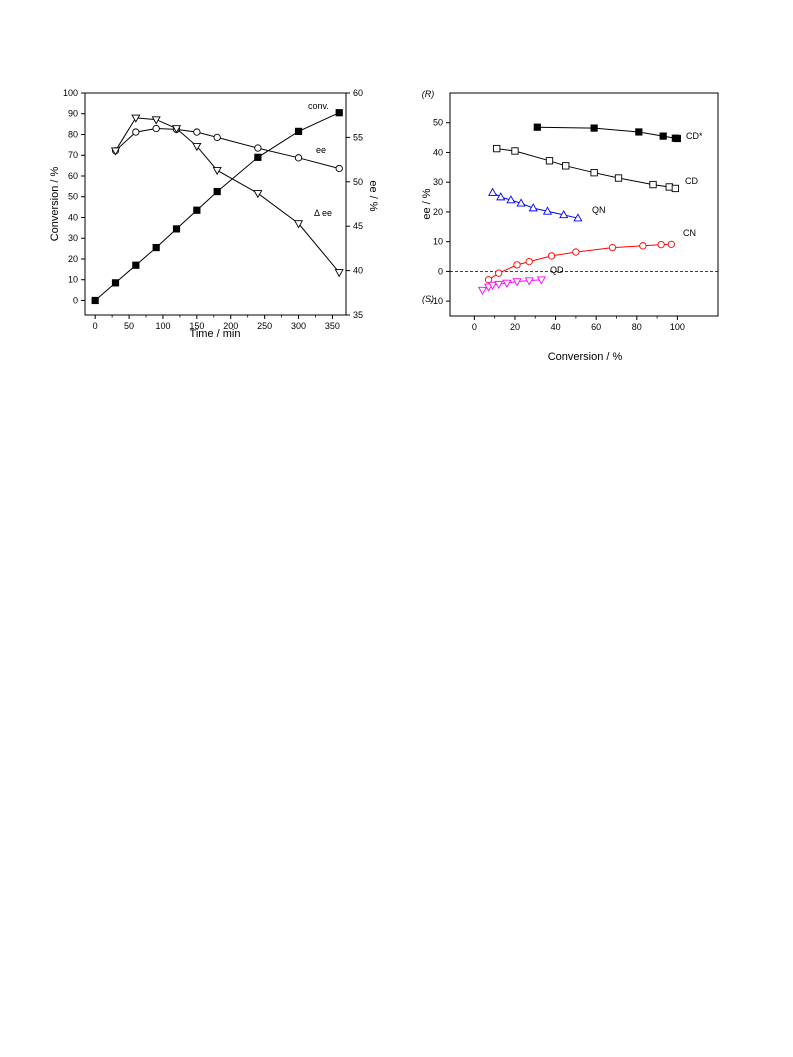  I want to click on series-conv.: conv., so click(217, 203).